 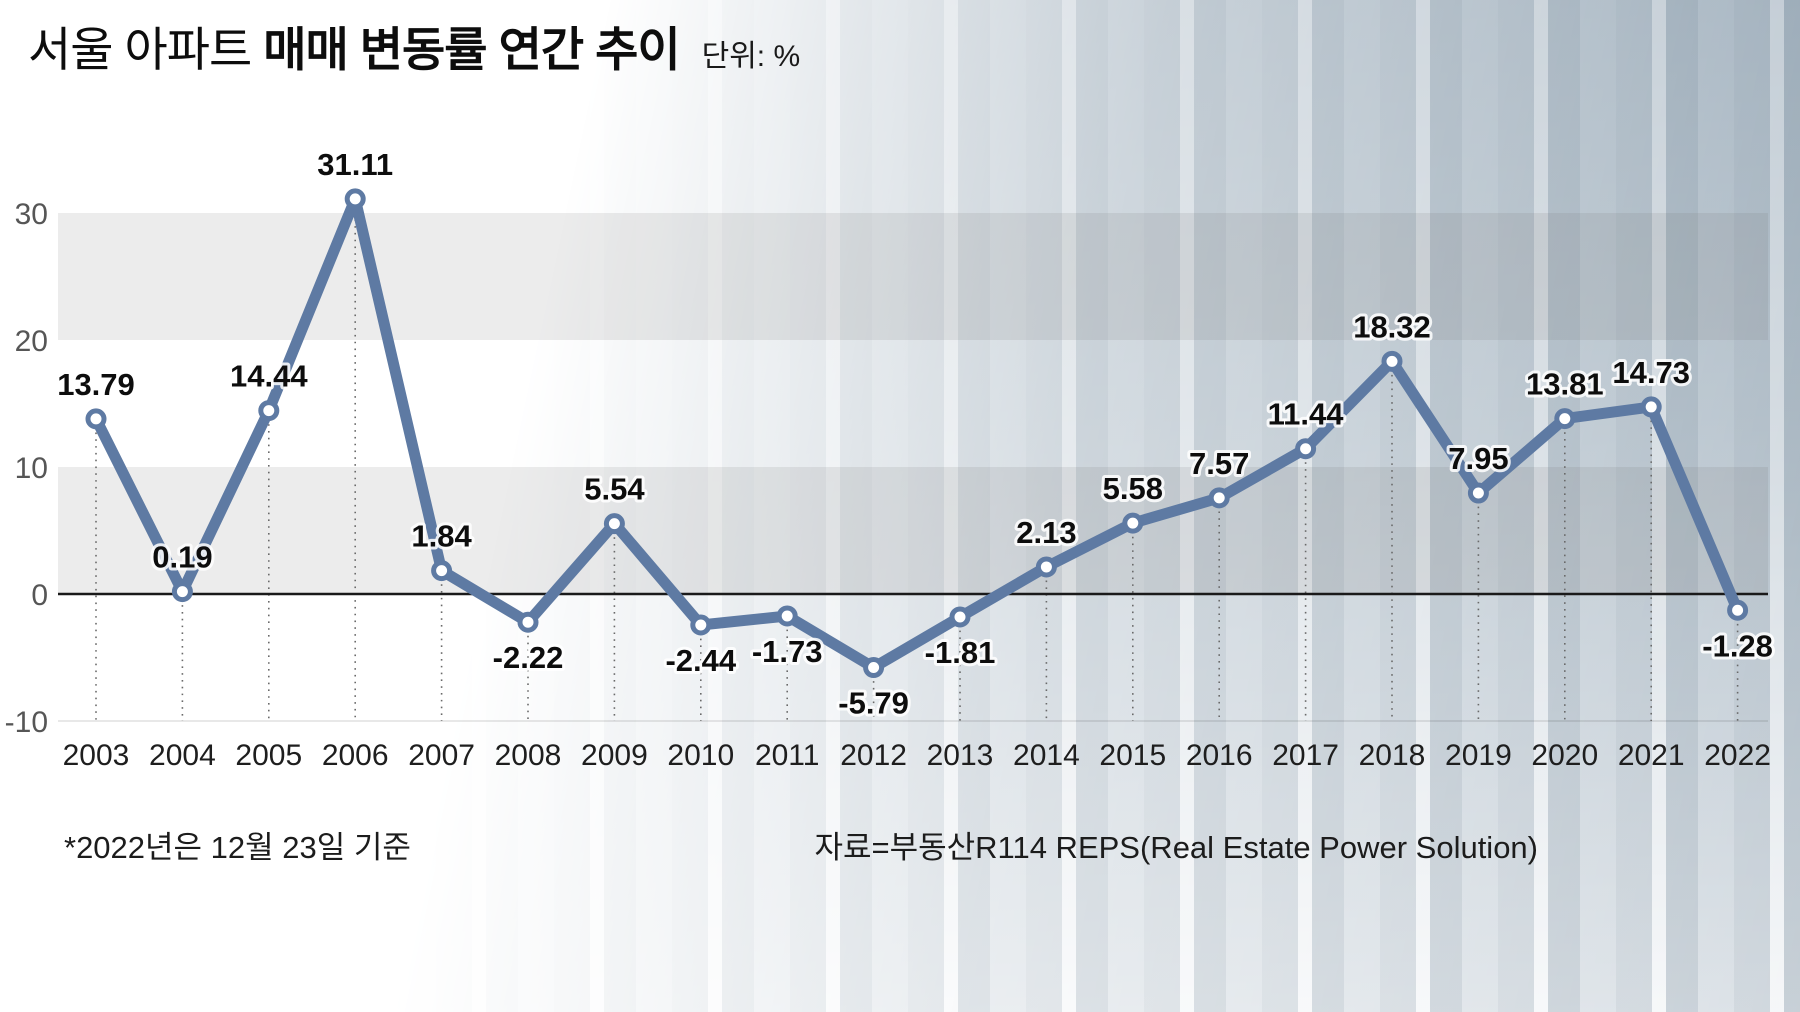 What do you see at coordinates (1651, 372) in the screenshot?
I see `value-label: 14.73` at bounding box center [1651, 372].